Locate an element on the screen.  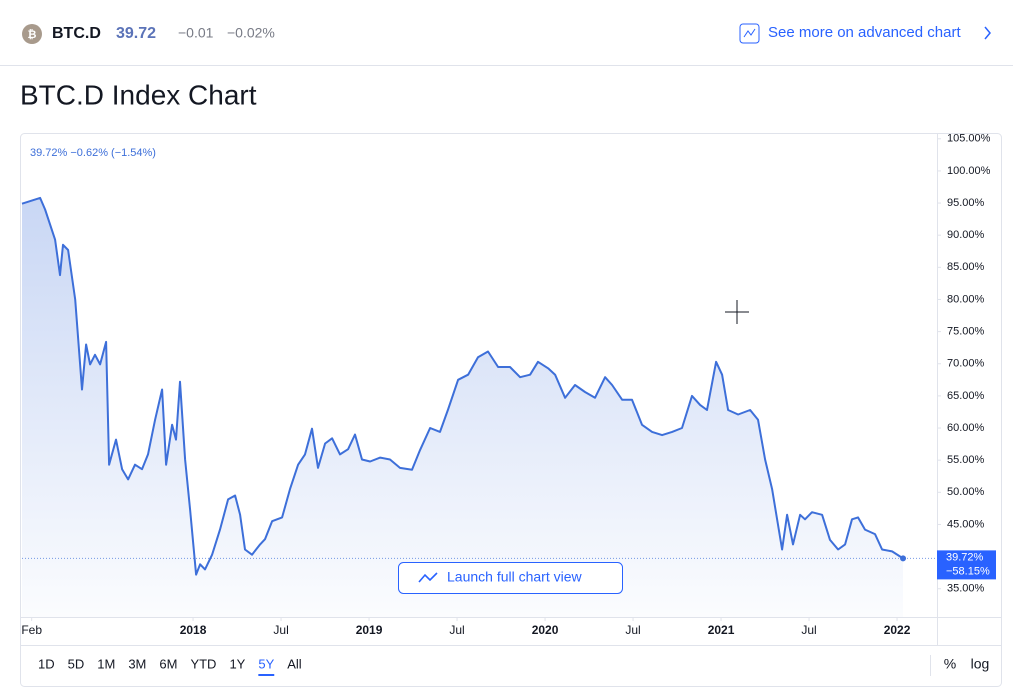
change-percent: −0.02% is located at coordinates (251, 33).